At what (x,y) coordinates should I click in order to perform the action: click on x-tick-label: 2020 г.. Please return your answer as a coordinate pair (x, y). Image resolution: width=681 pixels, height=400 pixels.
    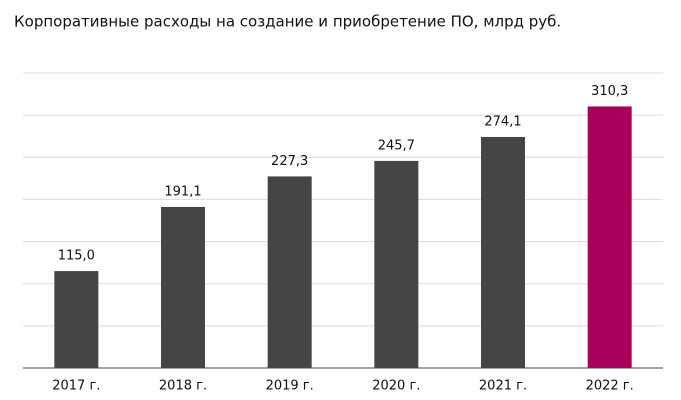
    Looking at the image, I should click on (396, 386).